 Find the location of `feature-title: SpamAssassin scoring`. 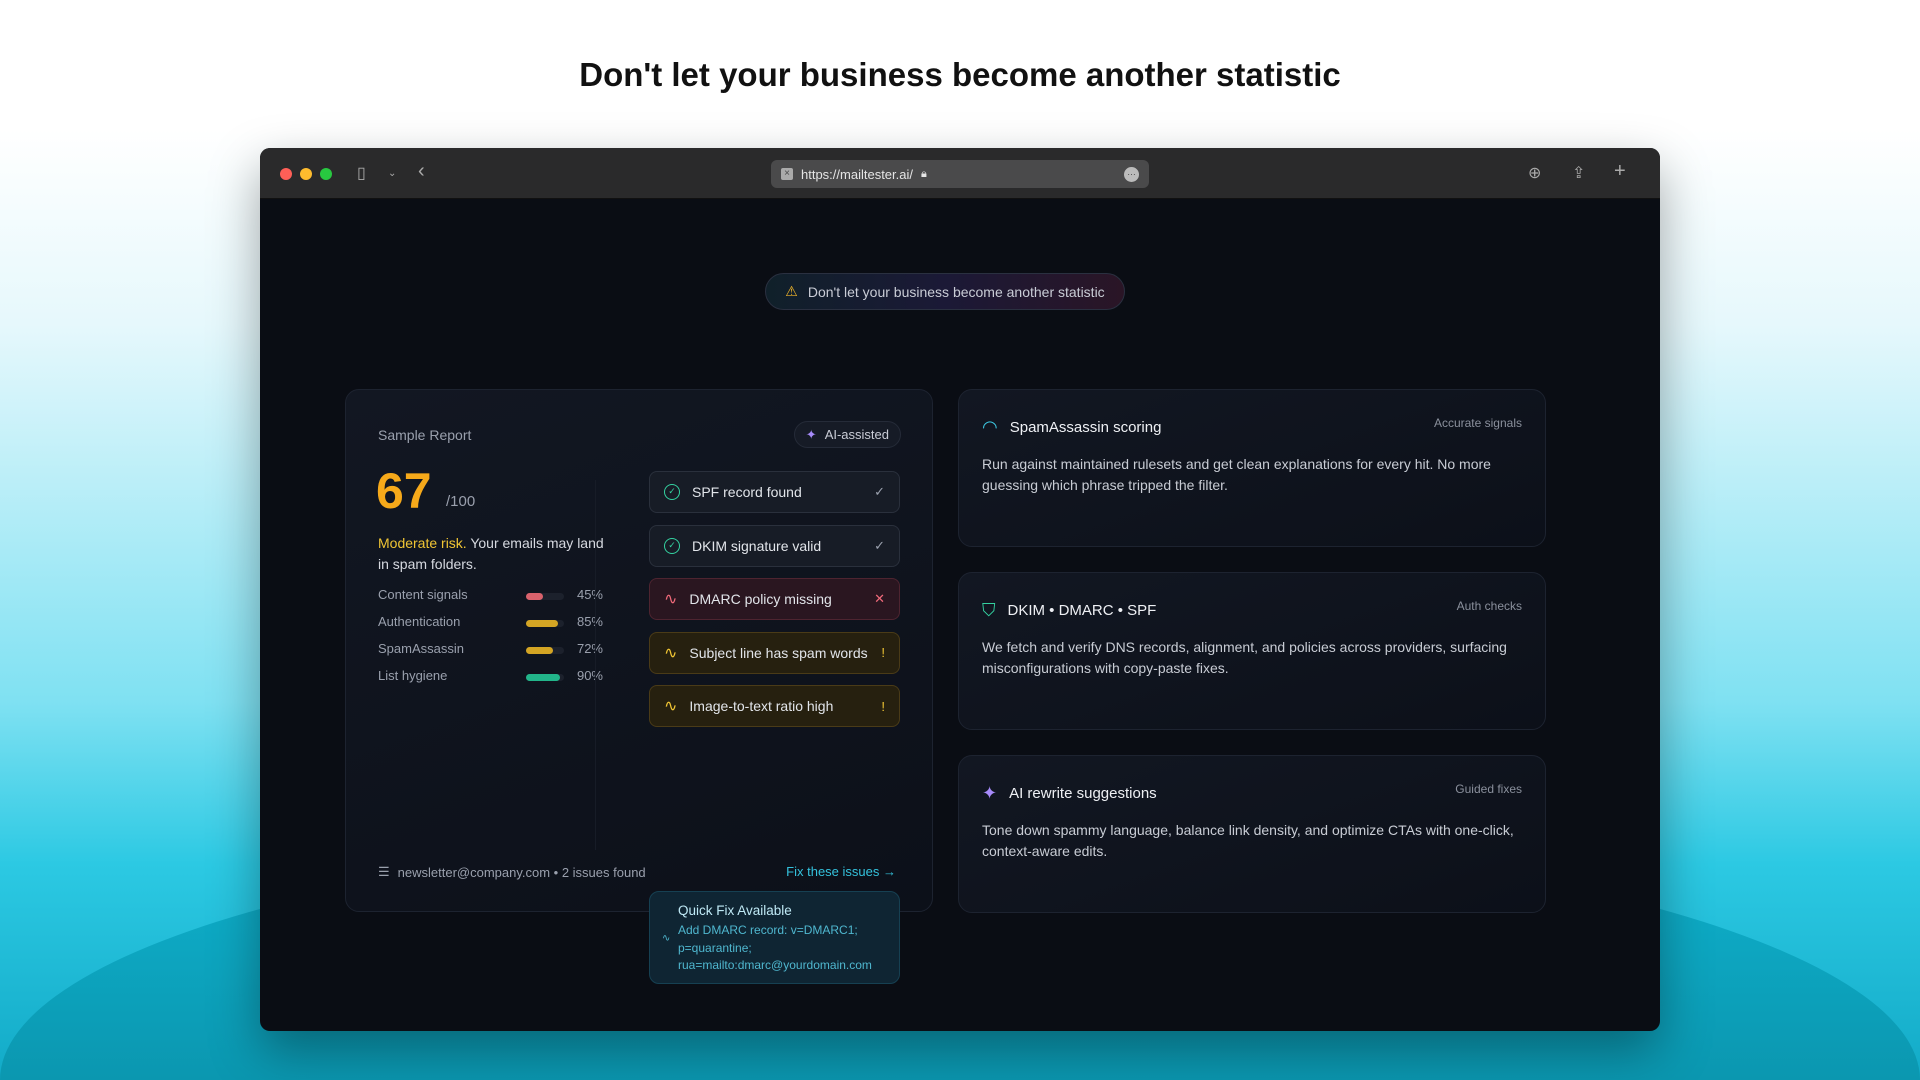

feature-title: SpamAssassin scoring is located at coordinates (1085, 427).